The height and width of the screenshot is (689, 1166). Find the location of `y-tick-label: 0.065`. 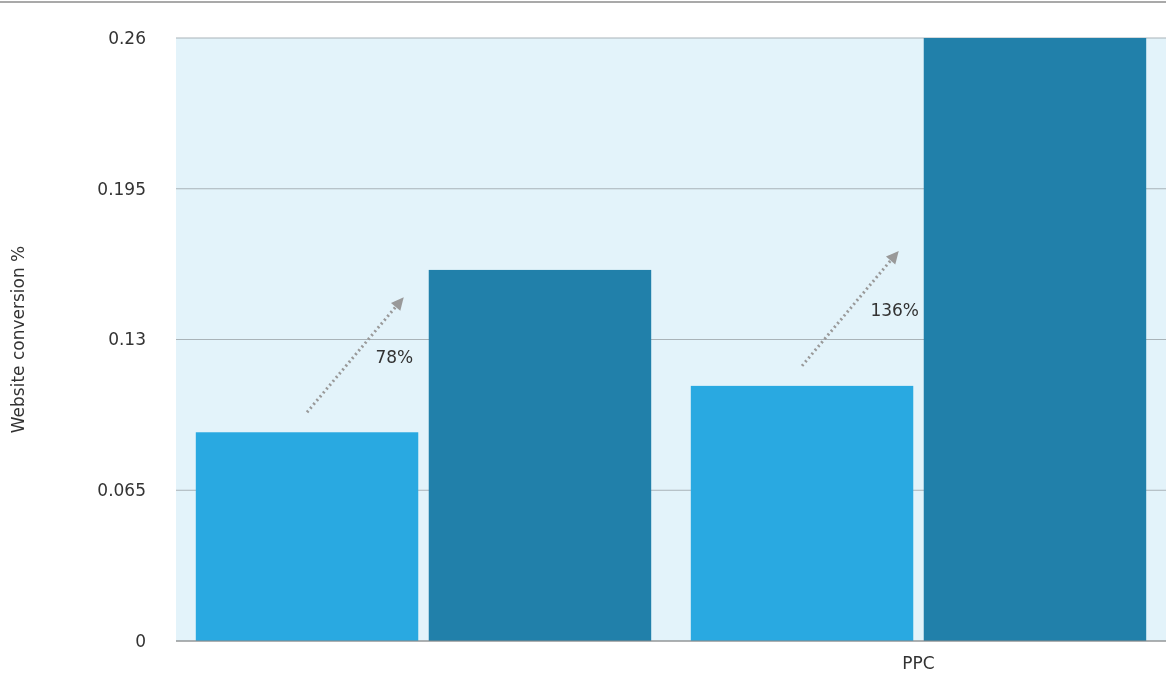

y-tick-label: 0.065 is located at coordinates (121, 490).